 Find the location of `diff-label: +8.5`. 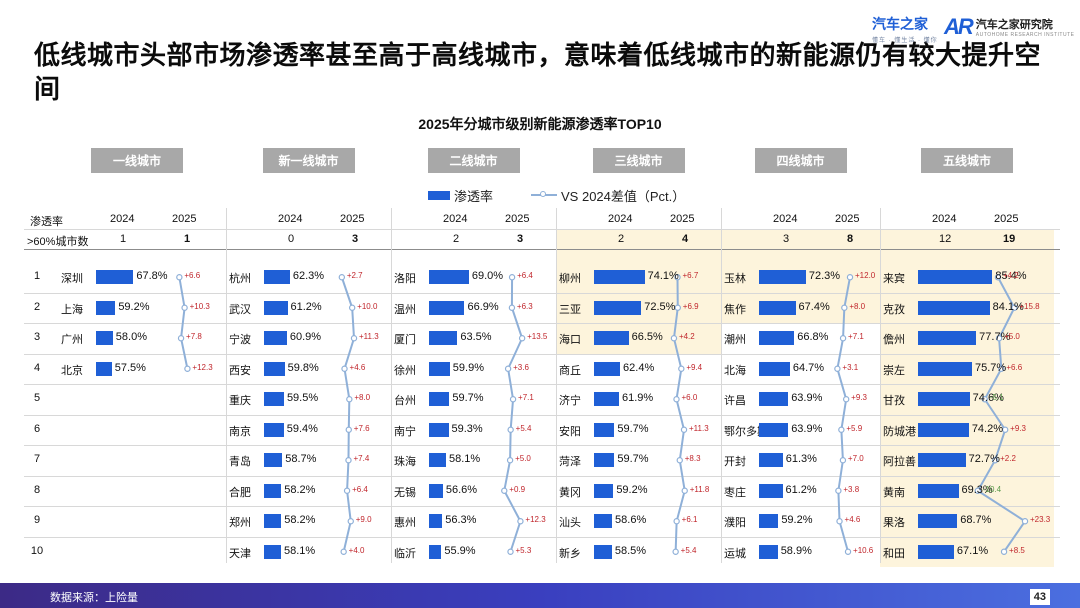

diff-label: +8.5 is located at coordinates (1017, 550).